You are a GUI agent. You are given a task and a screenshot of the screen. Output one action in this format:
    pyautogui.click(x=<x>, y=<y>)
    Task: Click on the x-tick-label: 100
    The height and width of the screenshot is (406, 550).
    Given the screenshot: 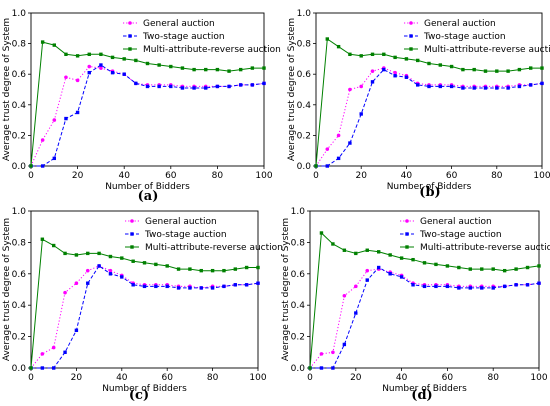 What is the action you would take?
    pyautogui.click(x=263, y=176)
    